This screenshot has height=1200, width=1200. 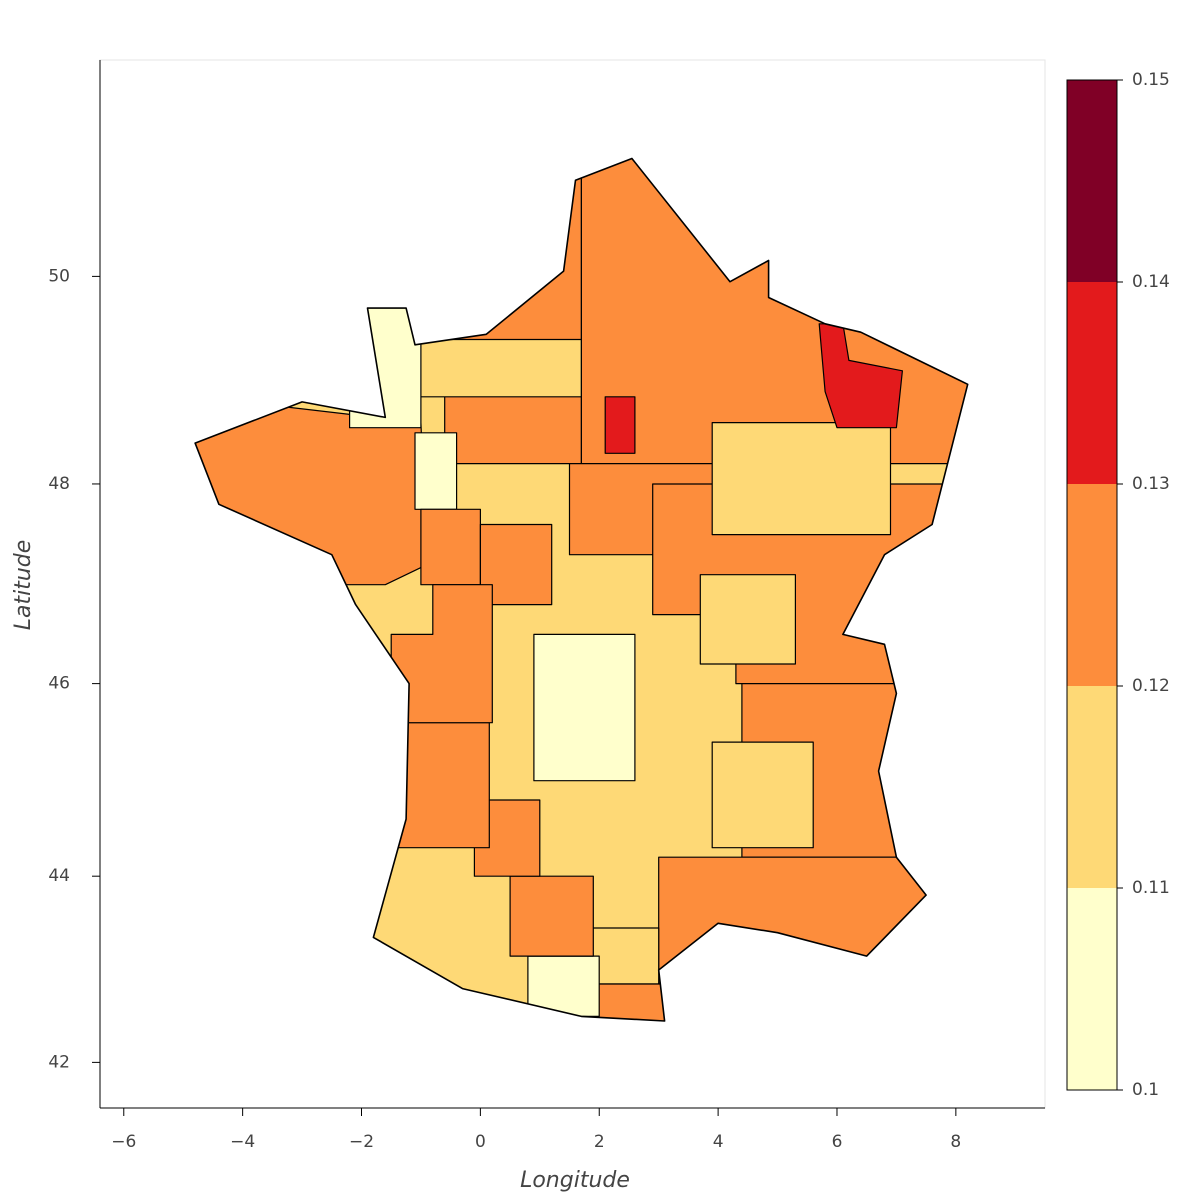 What do you see at coordinates (59, 484) in the screenshot?
I see `y-tick-label: 48` at bounding box center [59, 484].